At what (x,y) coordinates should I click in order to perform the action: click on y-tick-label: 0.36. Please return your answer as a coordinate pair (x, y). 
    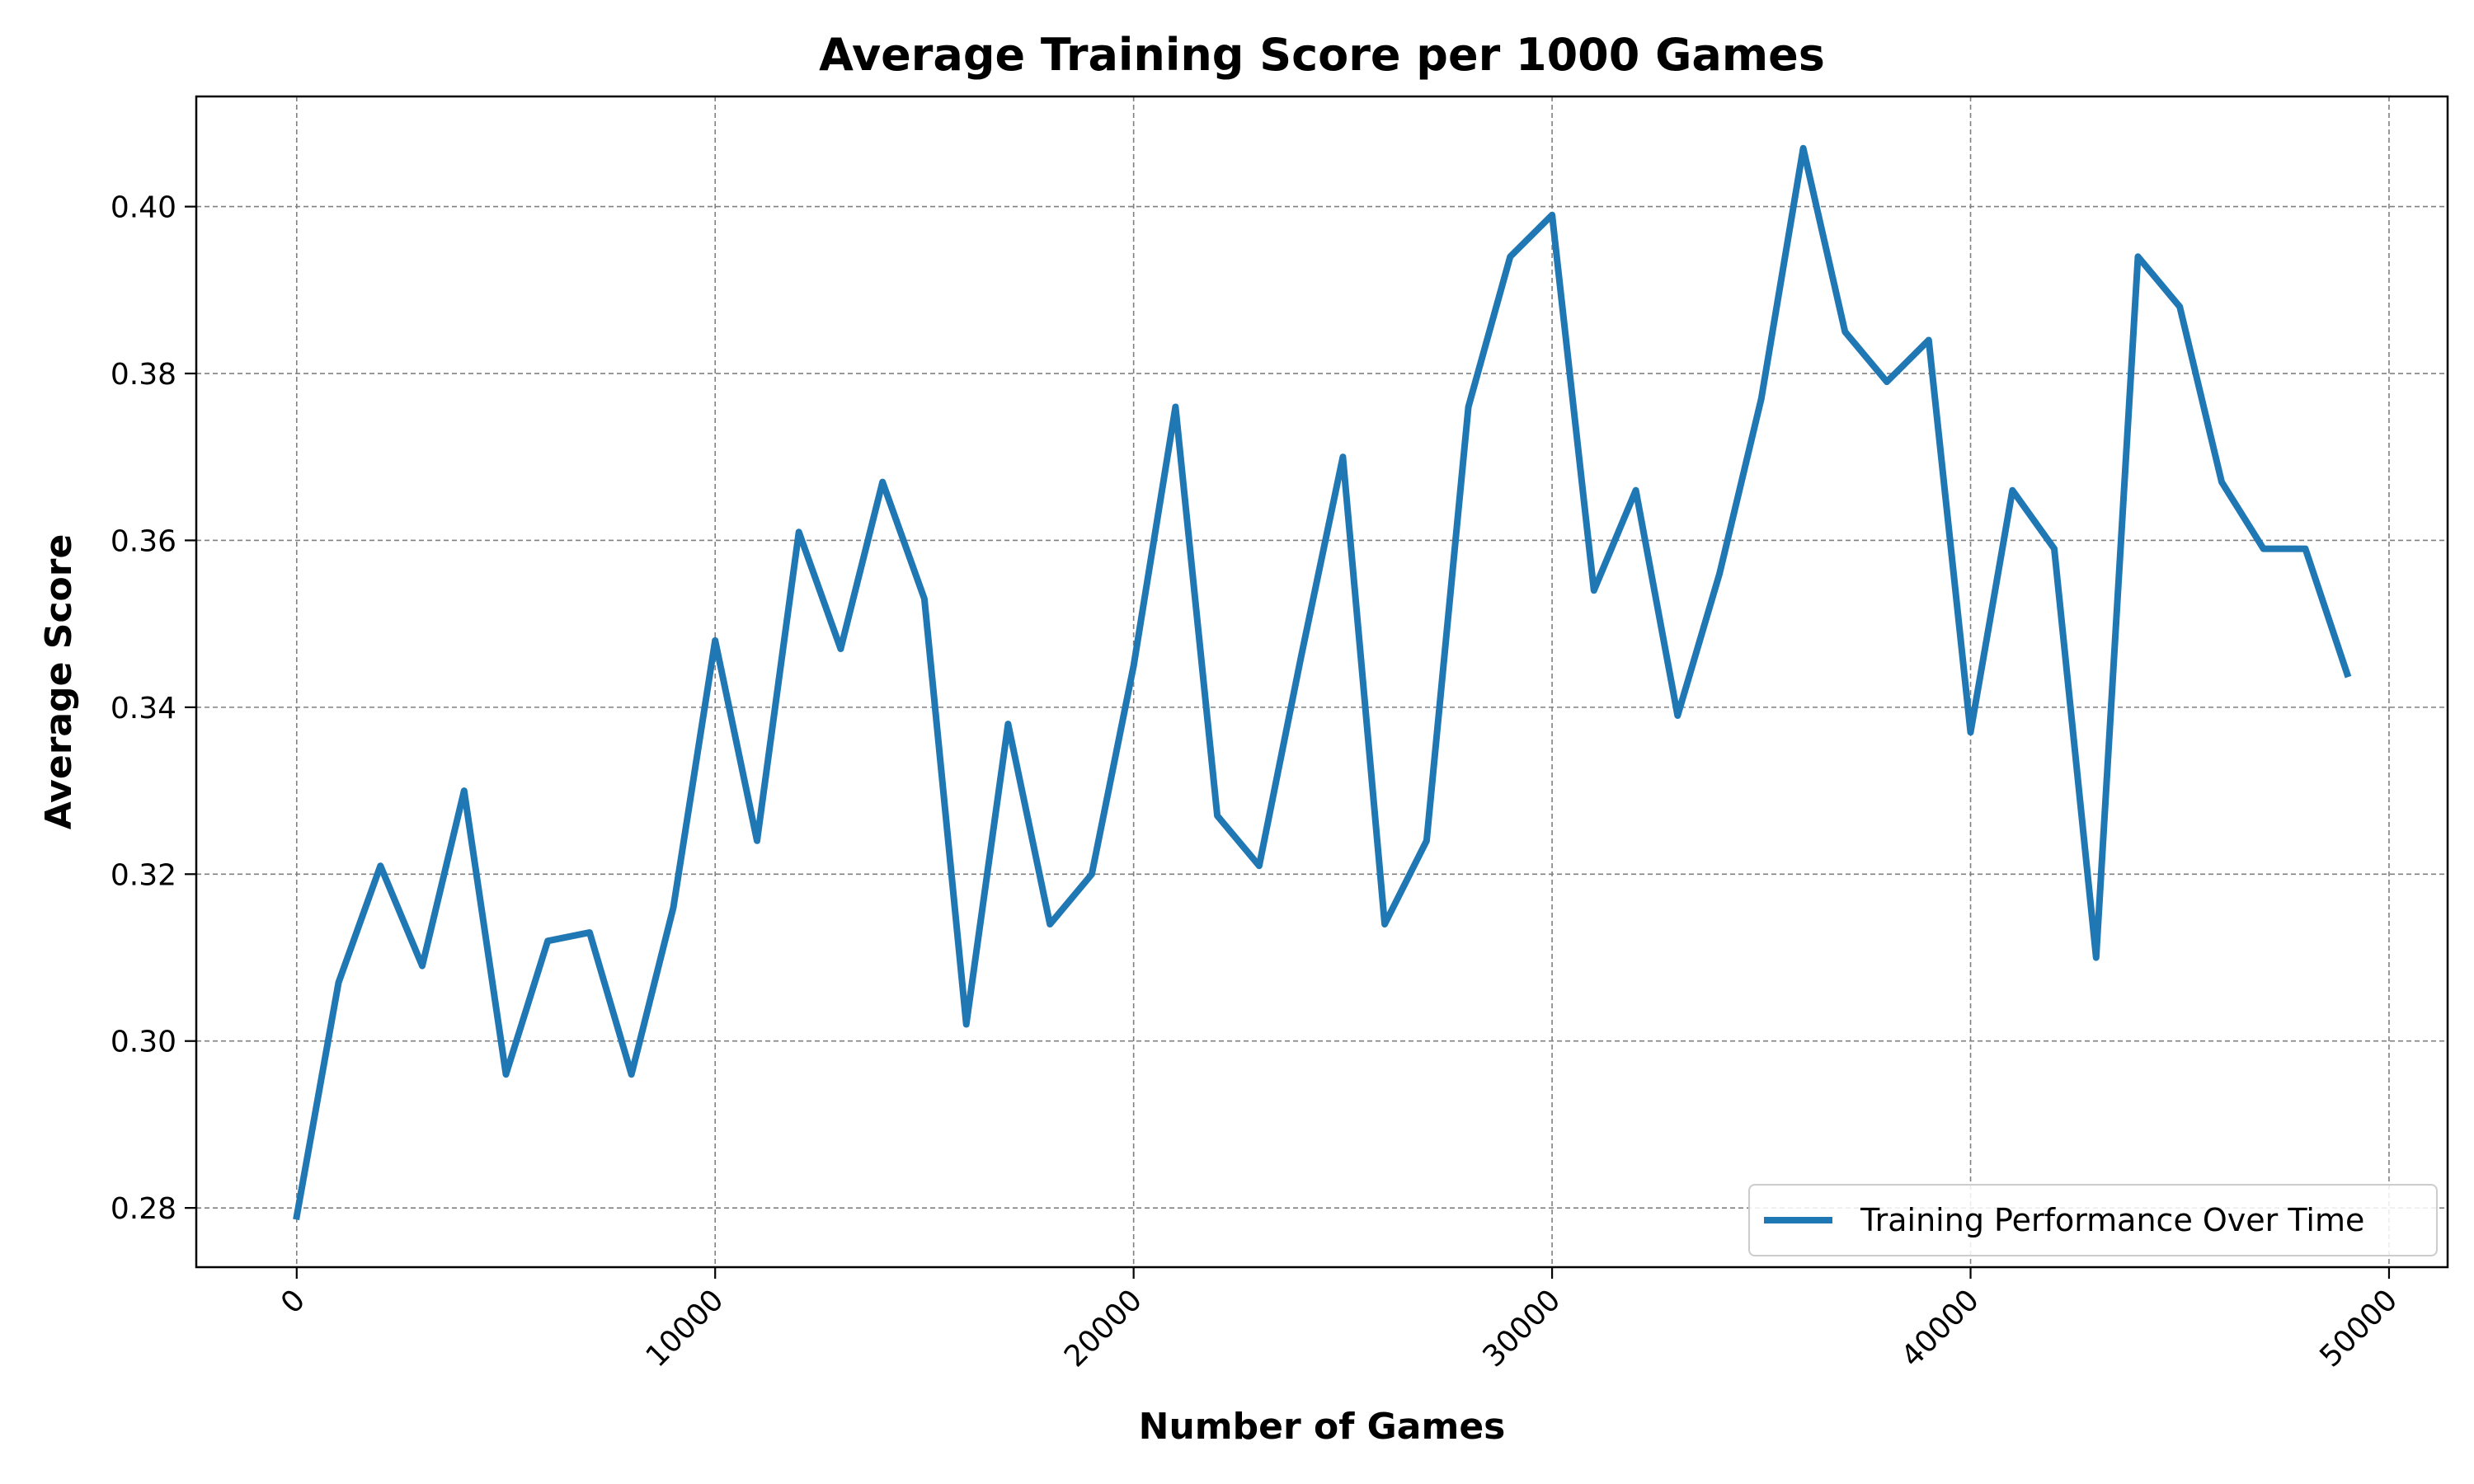
    Looking at the image, I should click on (143, 541).